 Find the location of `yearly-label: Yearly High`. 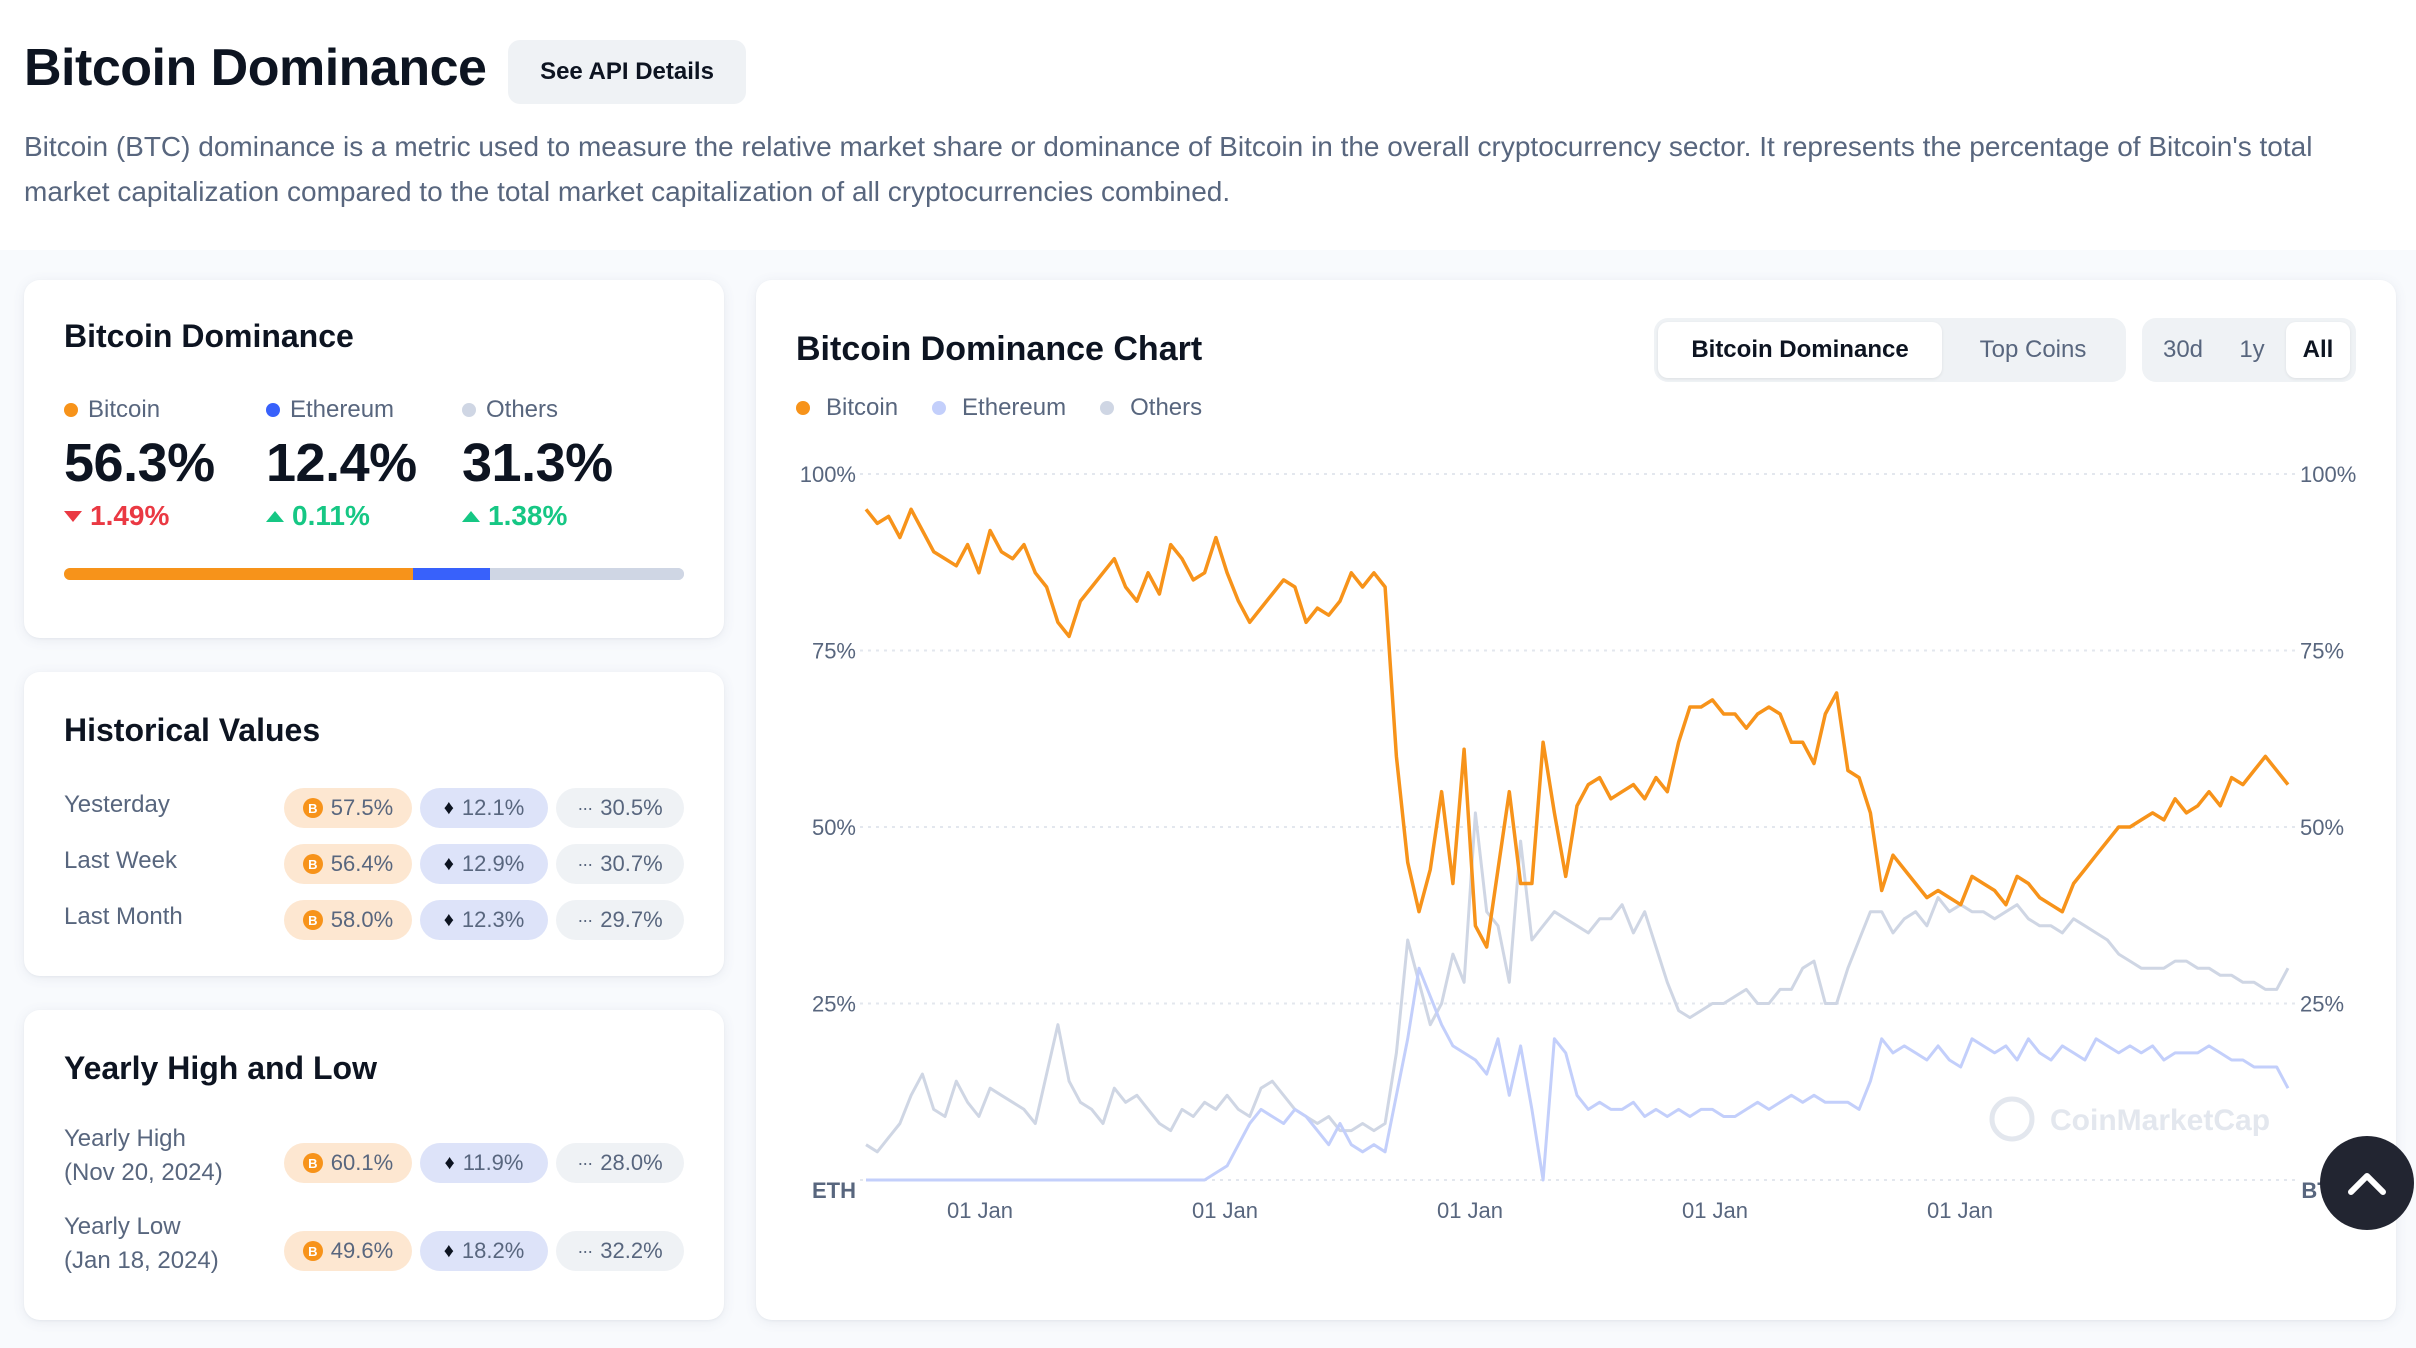

yearly-label: Yearly High is located at coordinates (125, 1138).